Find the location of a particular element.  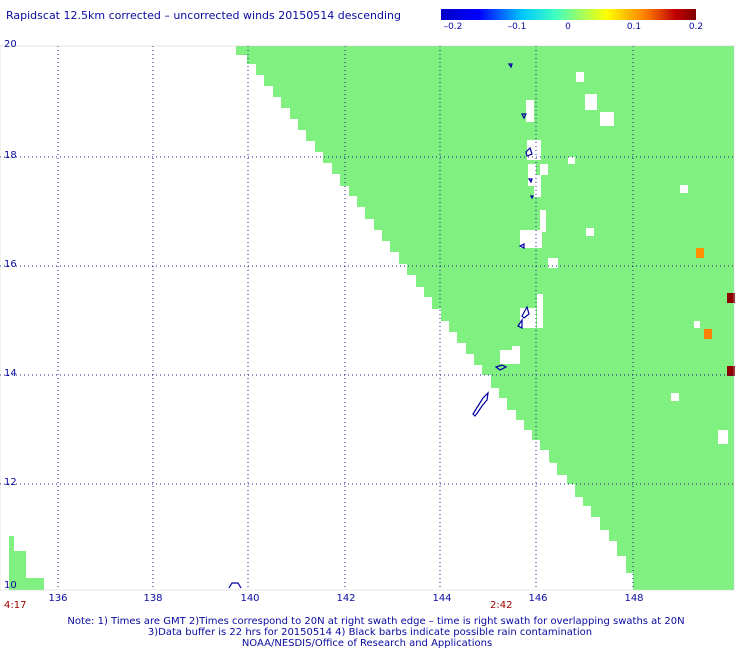

saipan-outline is located at coordinates (525, 312).